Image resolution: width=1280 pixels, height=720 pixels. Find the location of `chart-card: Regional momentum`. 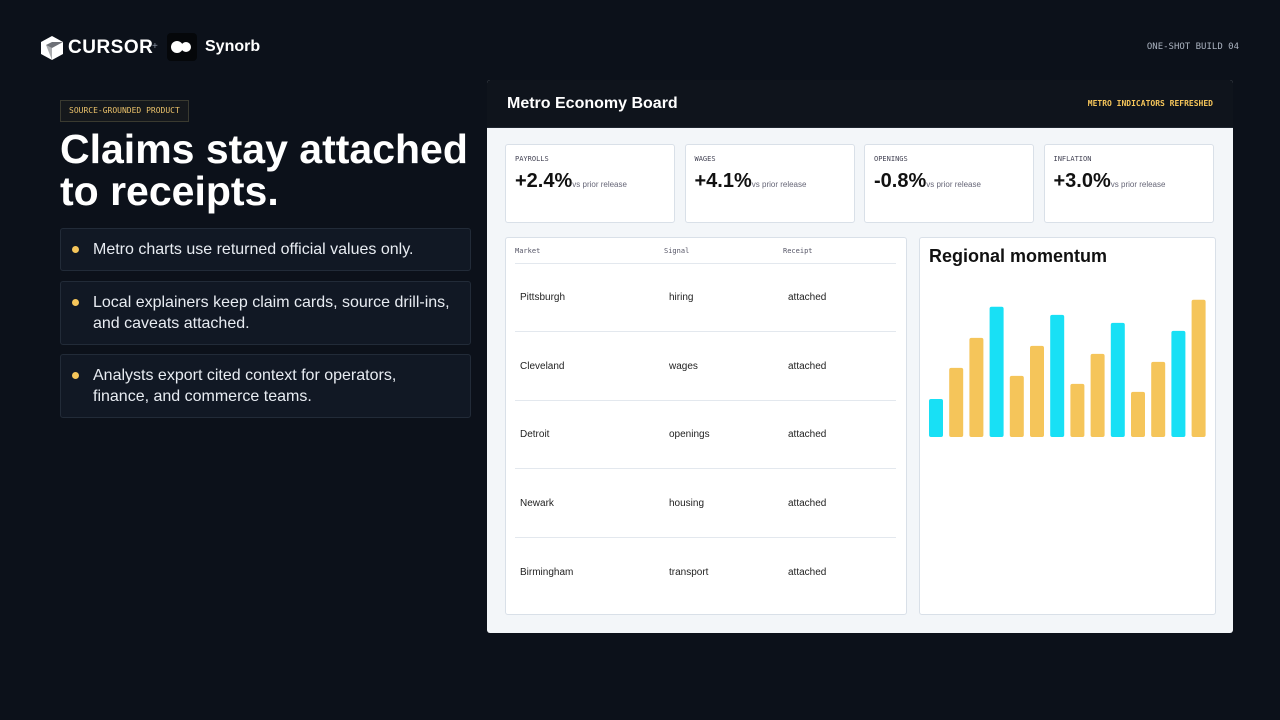

chart-card: Regional momentum is located at coordinates (1067, 426).